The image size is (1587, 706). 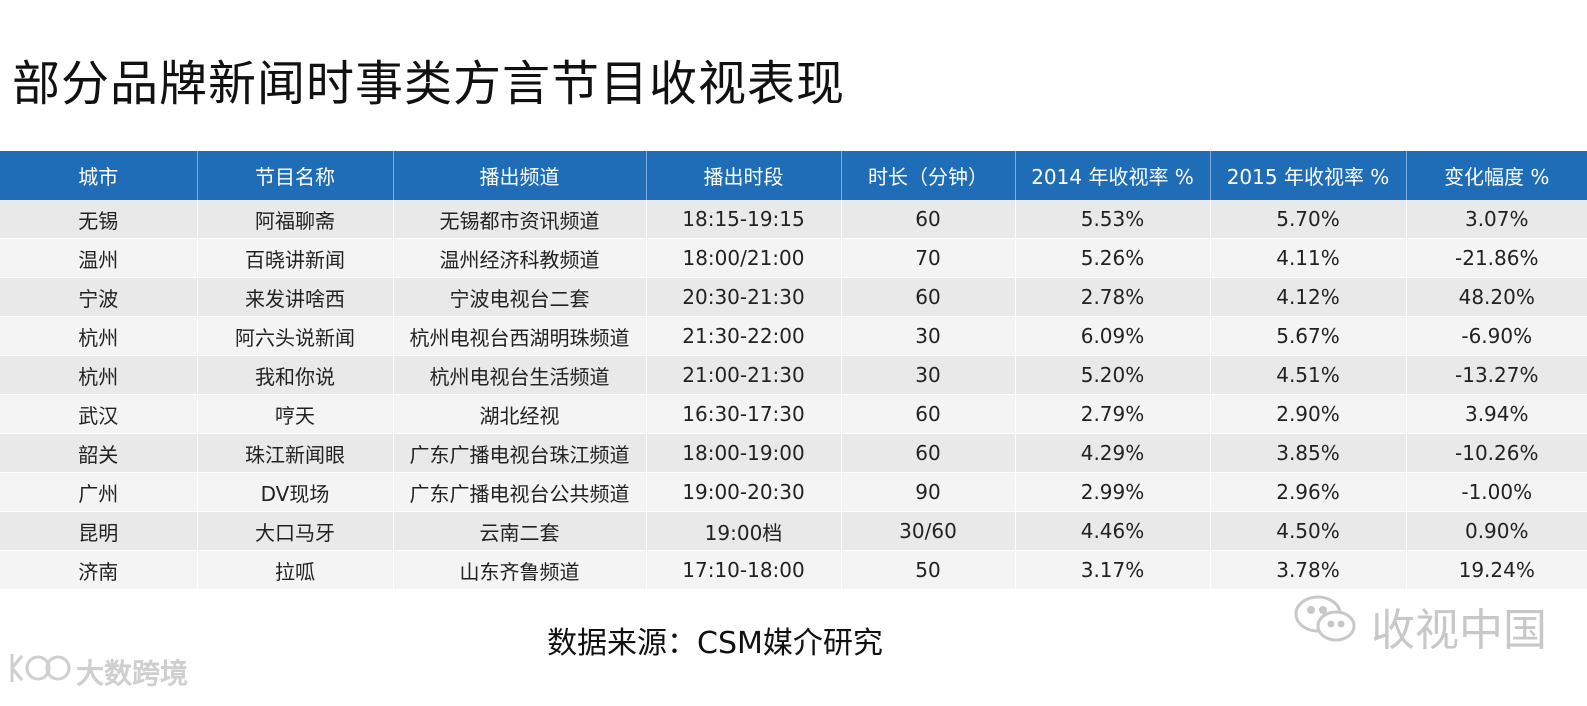 I want to click on cell-change: -1.00%, so click(x=1496, y=492).